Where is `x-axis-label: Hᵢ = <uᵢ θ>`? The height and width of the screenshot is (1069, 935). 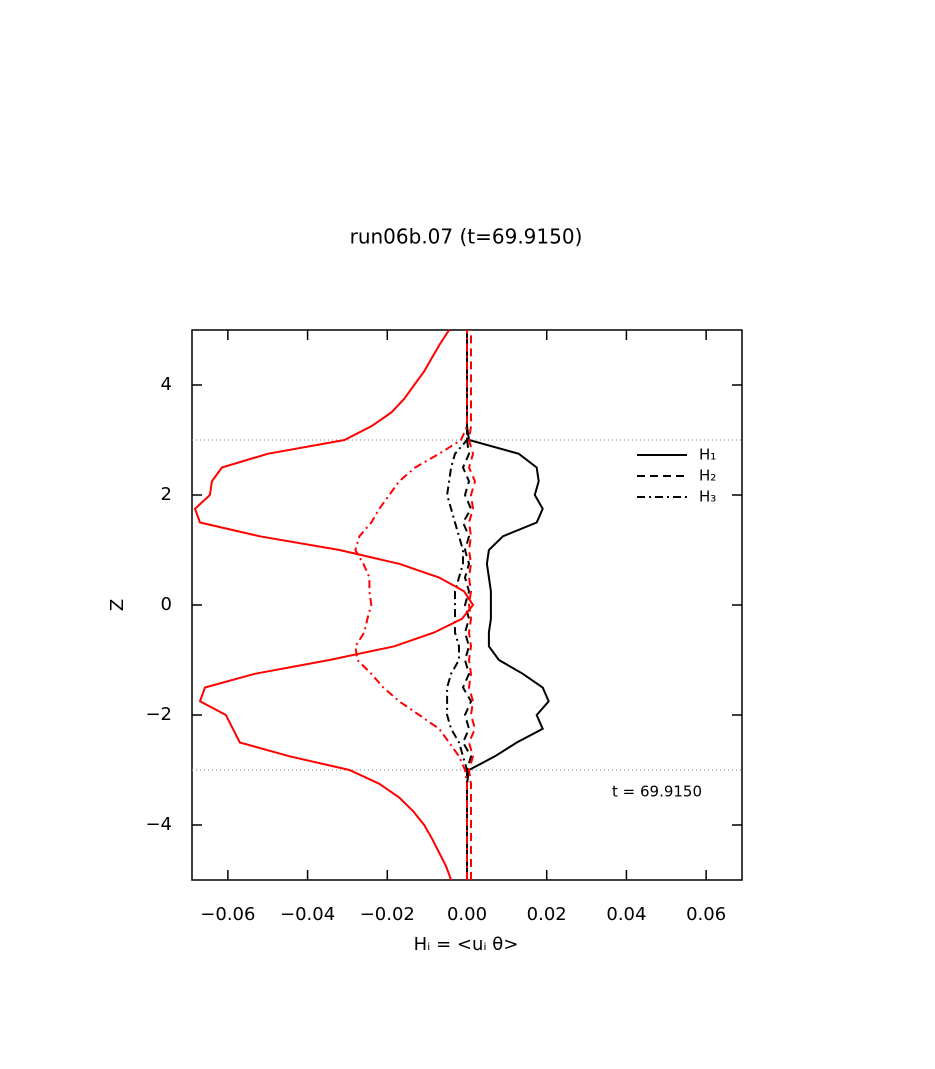
x-axis-label: Hᵢ = <uᵢ θ> is located at coordinates (466, 944).